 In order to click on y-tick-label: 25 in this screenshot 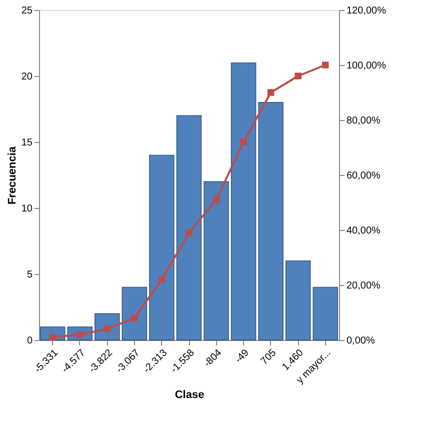, I will do `click(27, 11)`.